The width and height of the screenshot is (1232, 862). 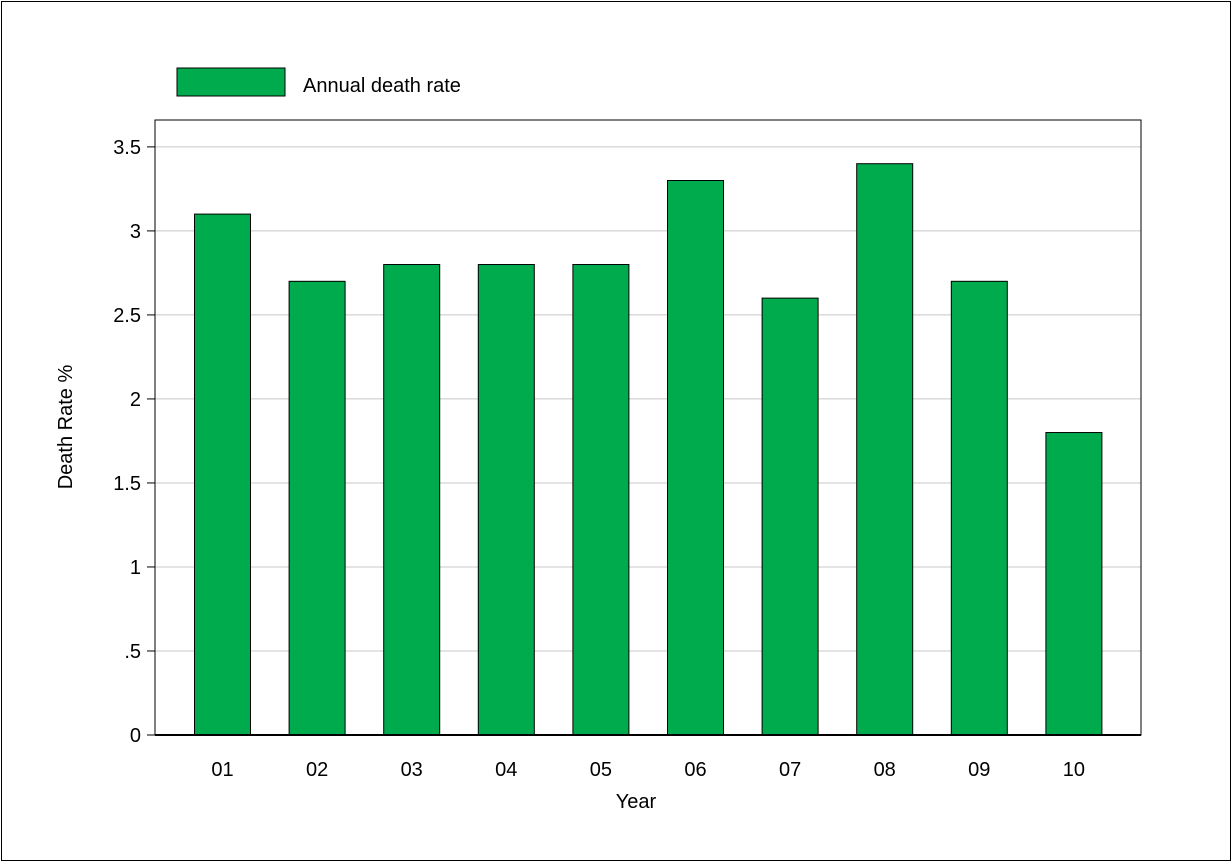 I want to click on legend-label: Annual death rate, so click(x=382, y=86).